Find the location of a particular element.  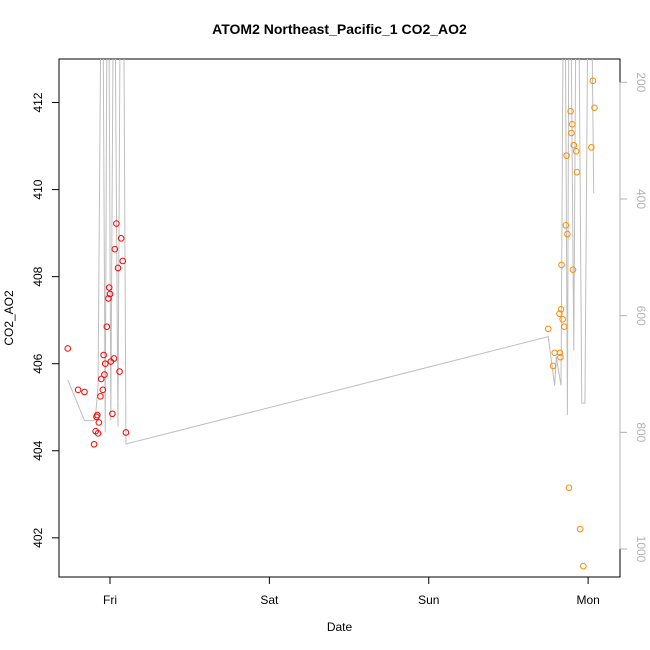

y-tick-label: 402 is located at coordinates (38, 537).